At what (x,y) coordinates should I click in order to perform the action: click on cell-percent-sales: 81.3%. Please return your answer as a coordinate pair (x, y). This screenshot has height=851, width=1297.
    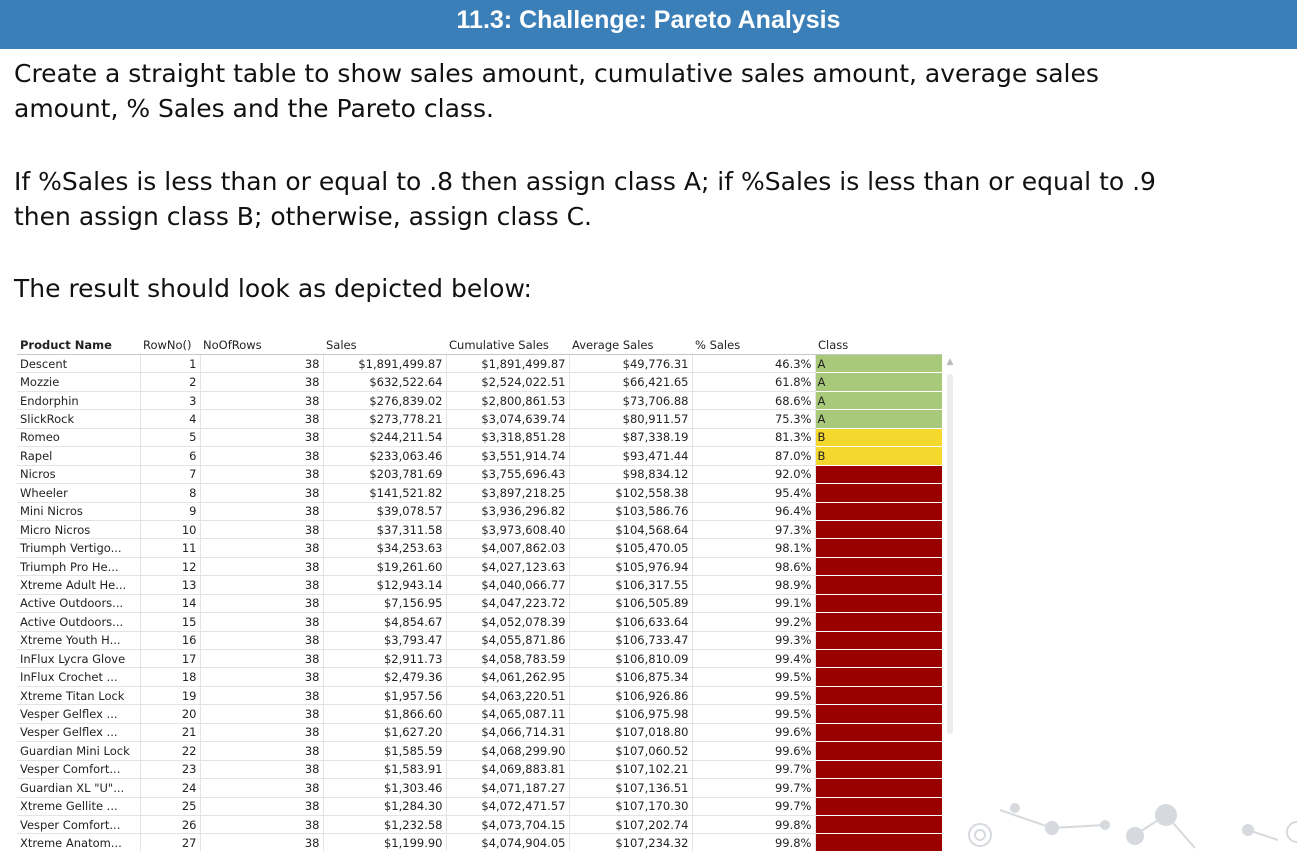
    Looking at the image, I should click on (754, 438).